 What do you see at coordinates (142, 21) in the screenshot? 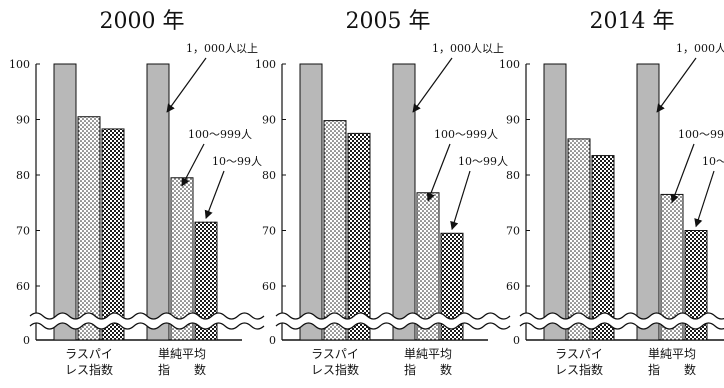
I see `chart-title: 2000 年` at bounding box center [142, 21].